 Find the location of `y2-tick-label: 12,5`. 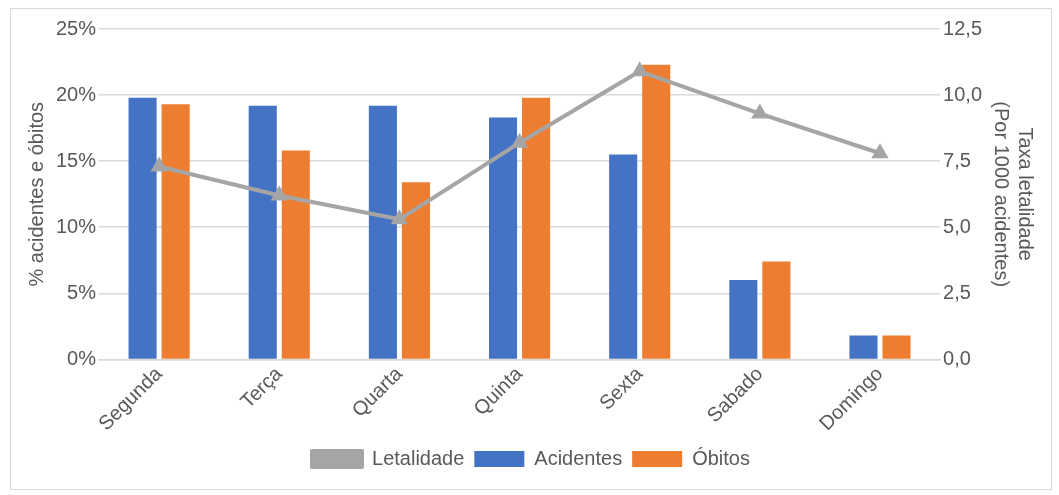

y2-tick-label: 12,5 is located at coordinates (963, 27).